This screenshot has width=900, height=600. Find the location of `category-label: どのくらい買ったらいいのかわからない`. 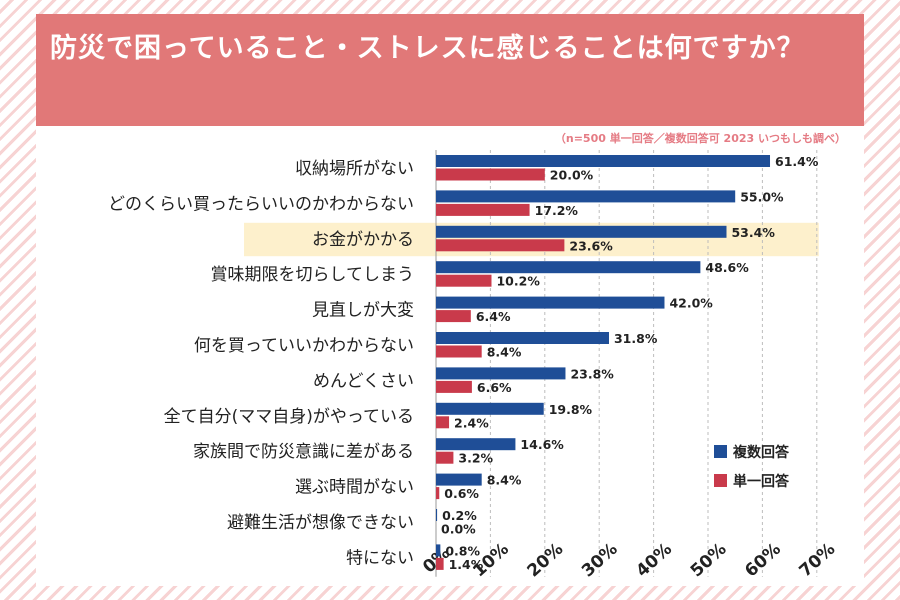

category-label: どのくらい買ったらいいのかわからない is located at coordinates (261, 204).